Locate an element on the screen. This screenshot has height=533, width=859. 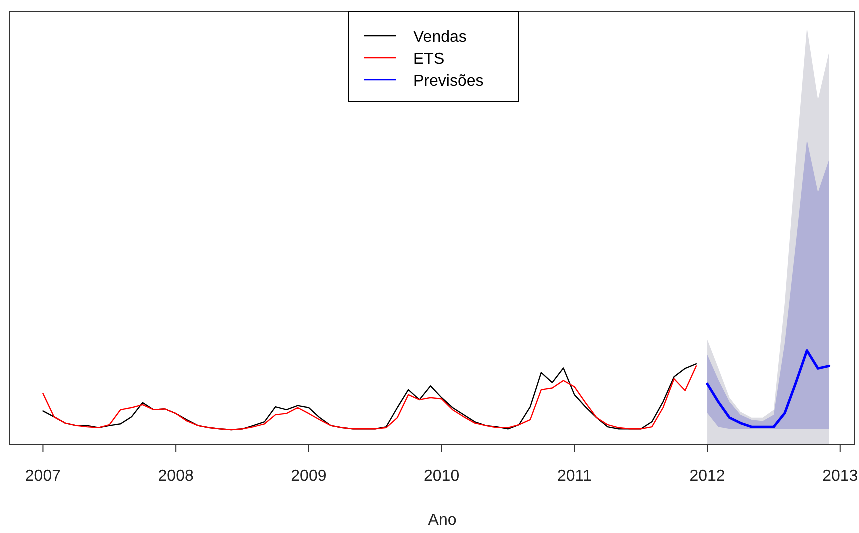
x-tick-label: 2009 is located at coordinates (309, 476).